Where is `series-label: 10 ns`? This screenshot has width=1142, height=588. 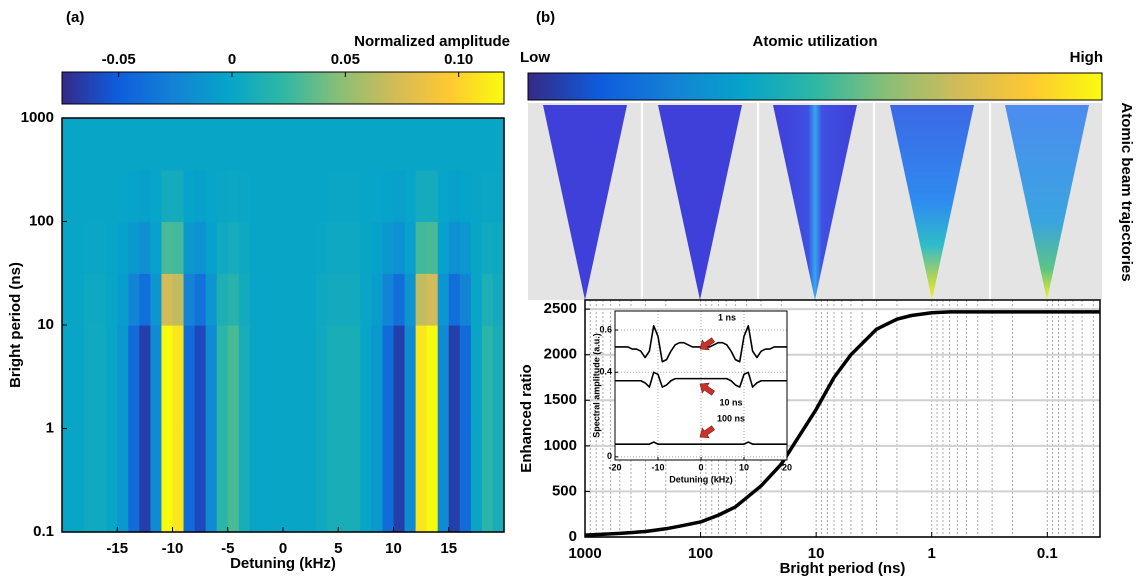
series-label: 10 ns is located at coordinates (730, 402).